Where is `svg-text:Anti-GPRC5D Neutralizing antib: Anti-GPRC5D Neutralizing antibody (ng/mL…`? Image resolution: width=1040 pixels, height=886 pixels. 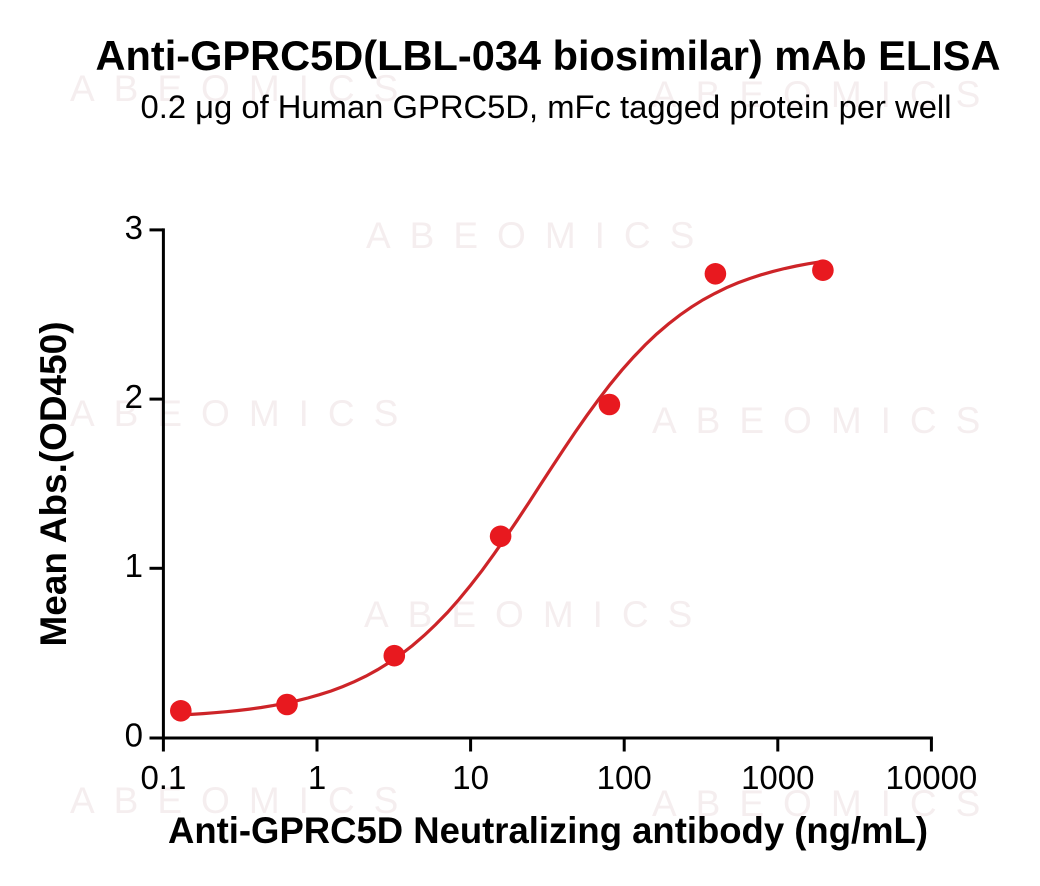
svg-text:Anti-GPRC5D Neutralizing antib: Anti-GPRC5D Neutralizing antibody (ng/mL… is located at coordinates (548, 830).